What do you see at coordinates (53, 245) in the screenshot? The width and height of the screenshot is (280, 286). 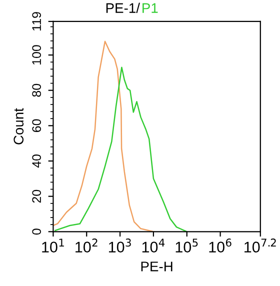 I see `x-tick-label: 10$^{1}$` at bounding box center [53, 245].